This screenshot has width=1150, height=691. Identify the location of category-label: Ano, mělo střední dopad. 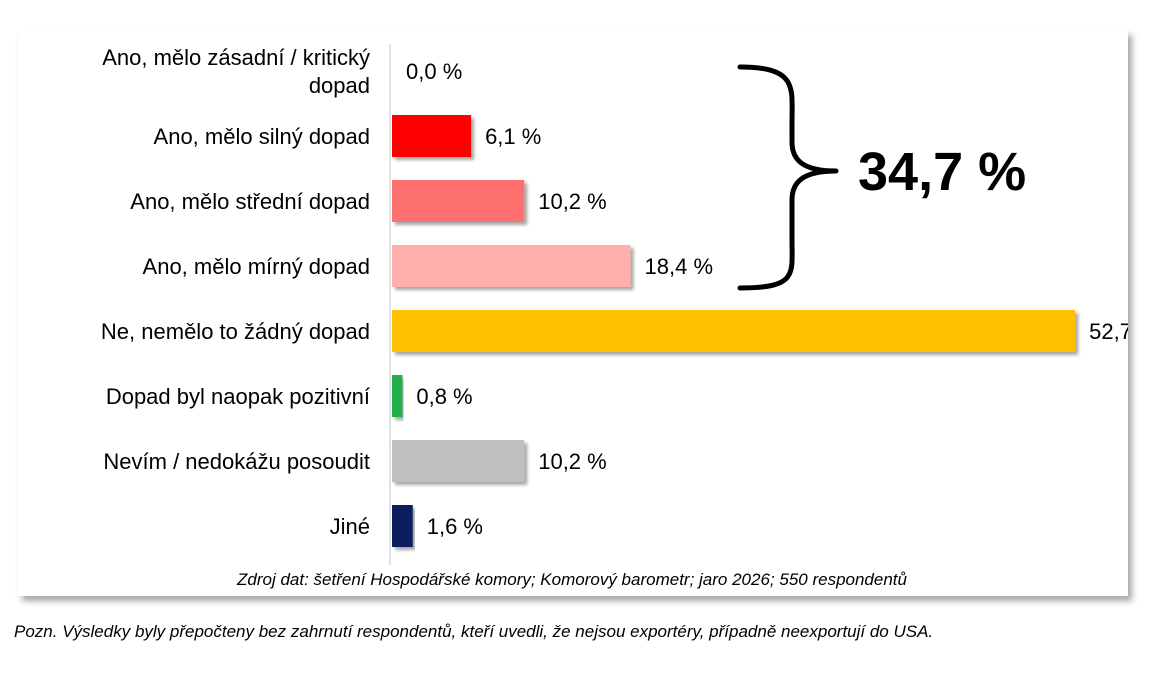
(250, 201).